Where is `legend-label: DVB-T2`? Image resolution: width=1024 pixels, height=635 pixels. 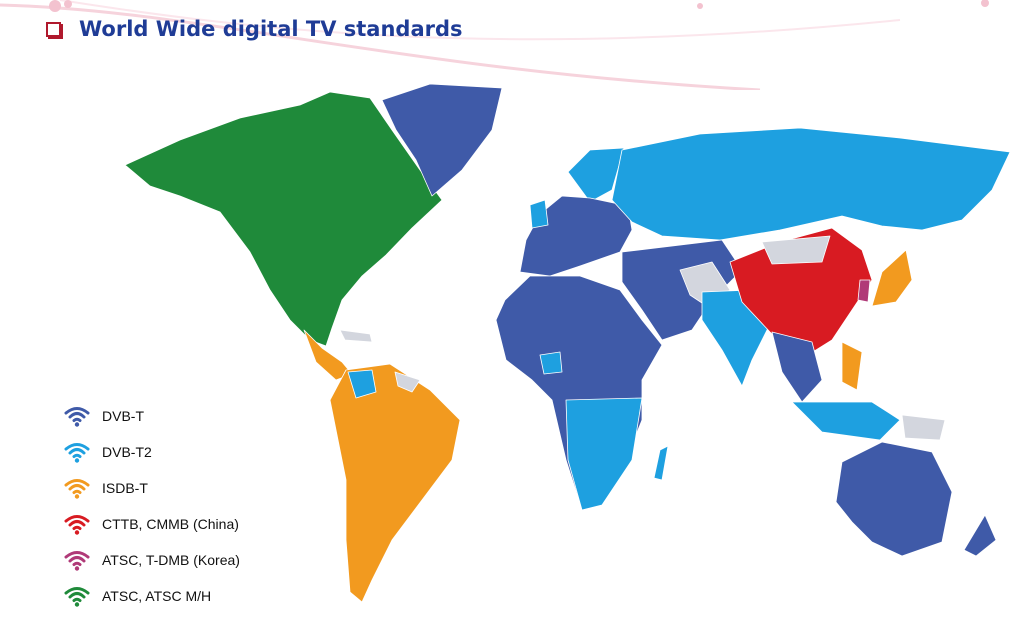 legend-label: DVB-T2 is located at coordinates (127, 452).